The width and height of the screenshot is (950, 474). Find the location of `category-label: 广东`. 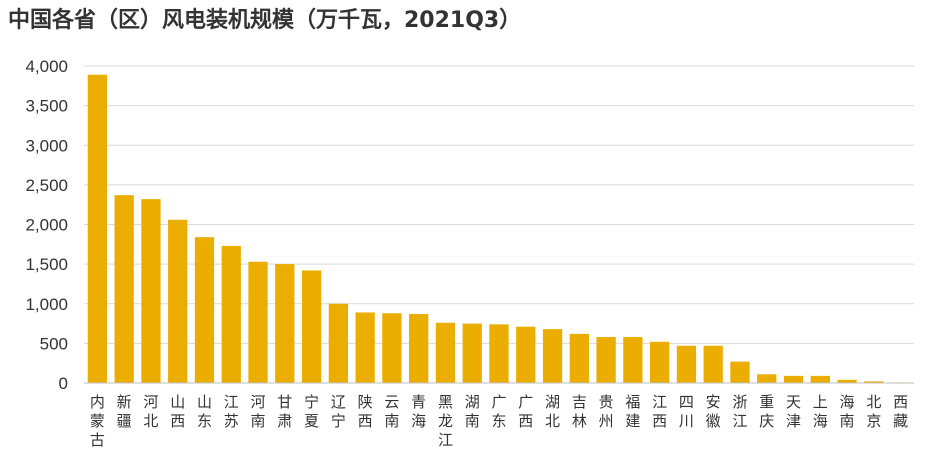

category-label: 广东 is located at coordinates (498, 411).